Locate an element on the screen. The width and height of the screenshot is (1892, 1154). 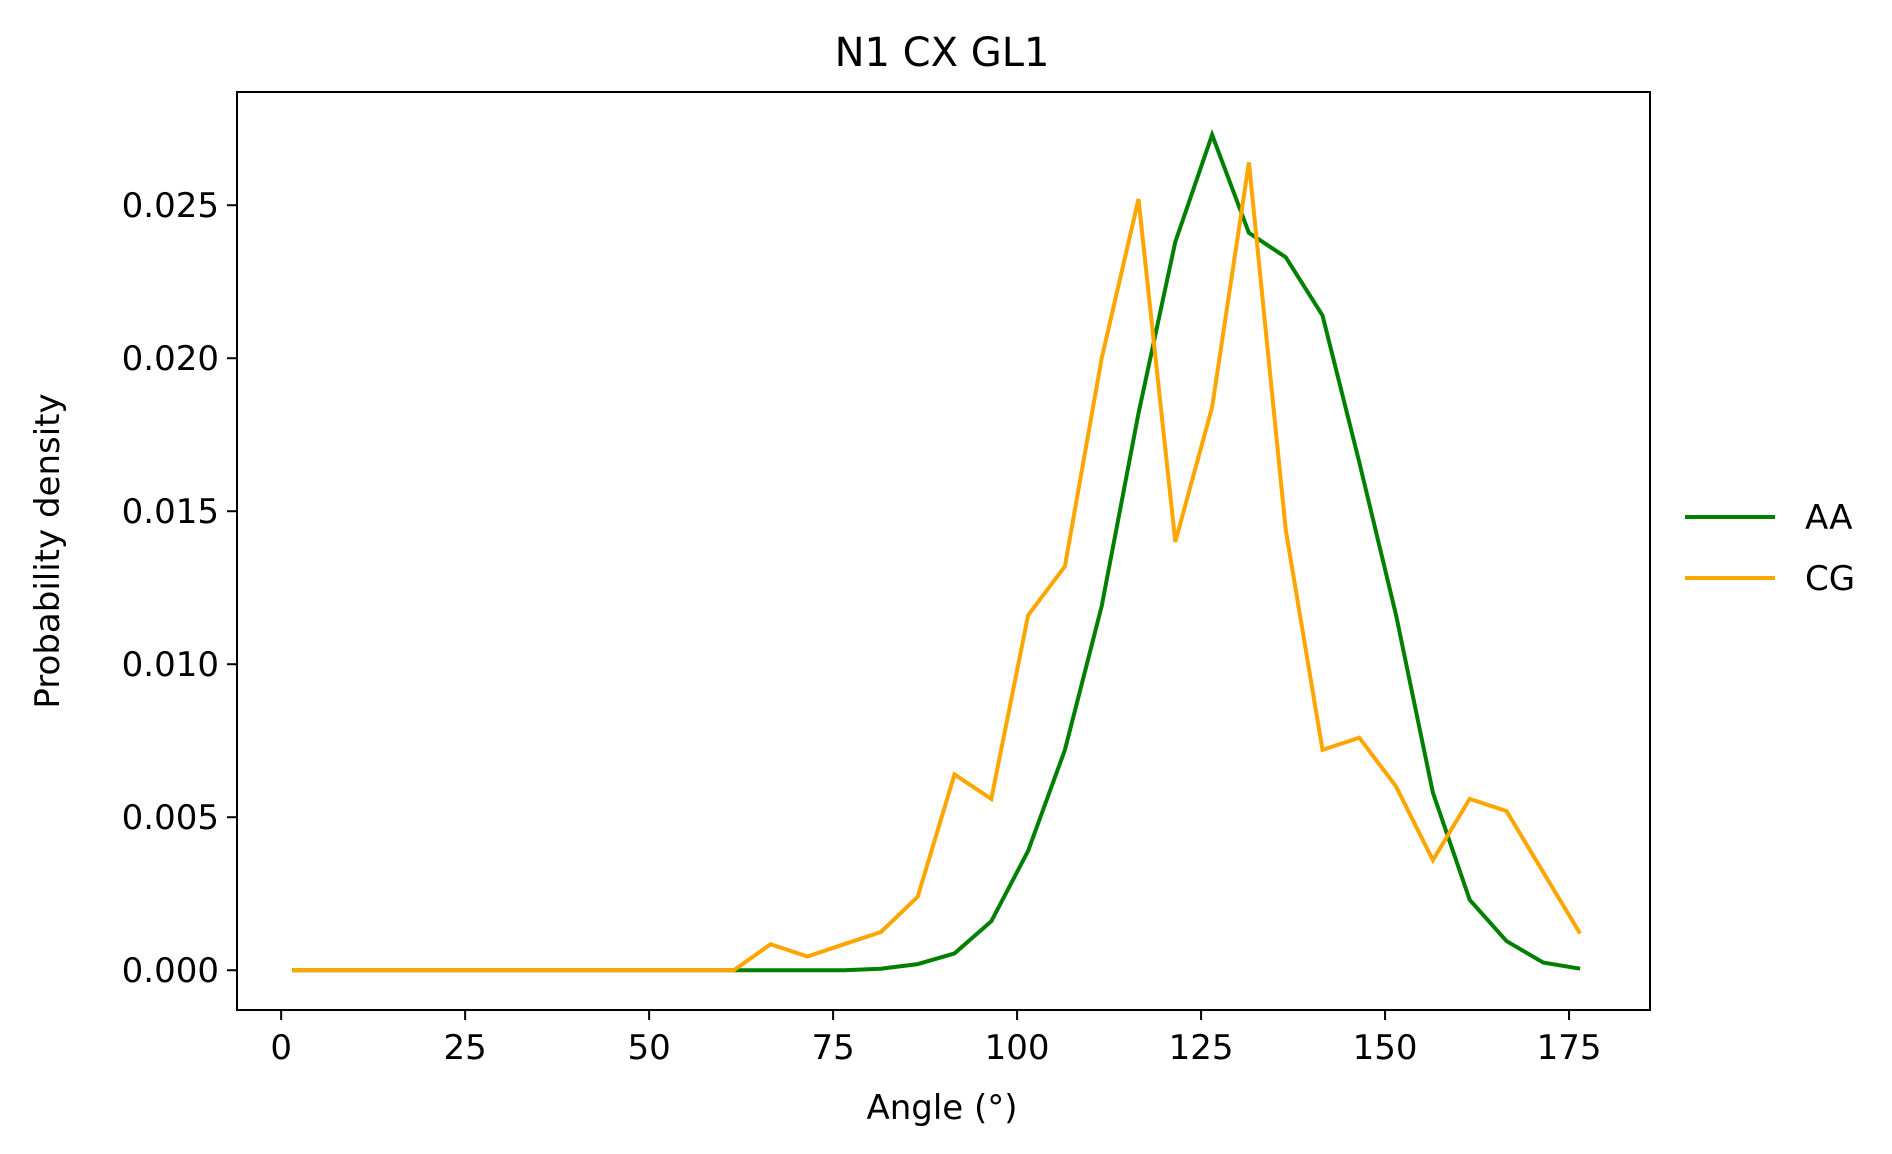
y-tick-label: 0.000 is located at coordinates (170, 971).